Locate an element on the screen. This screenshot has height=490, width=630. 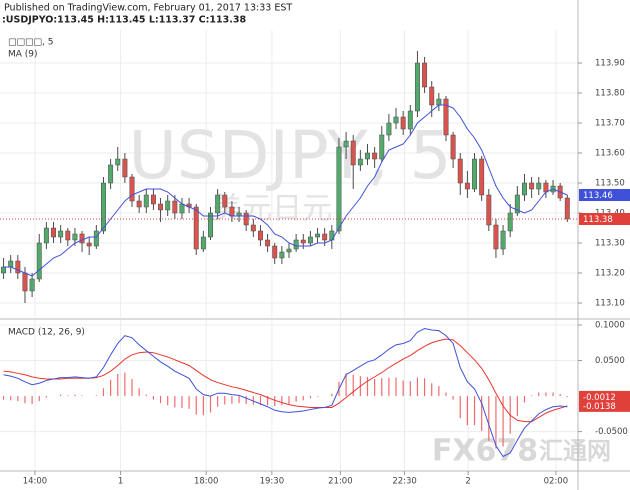
price-tag-label: 113.46 is located at coordinates (598, 196).